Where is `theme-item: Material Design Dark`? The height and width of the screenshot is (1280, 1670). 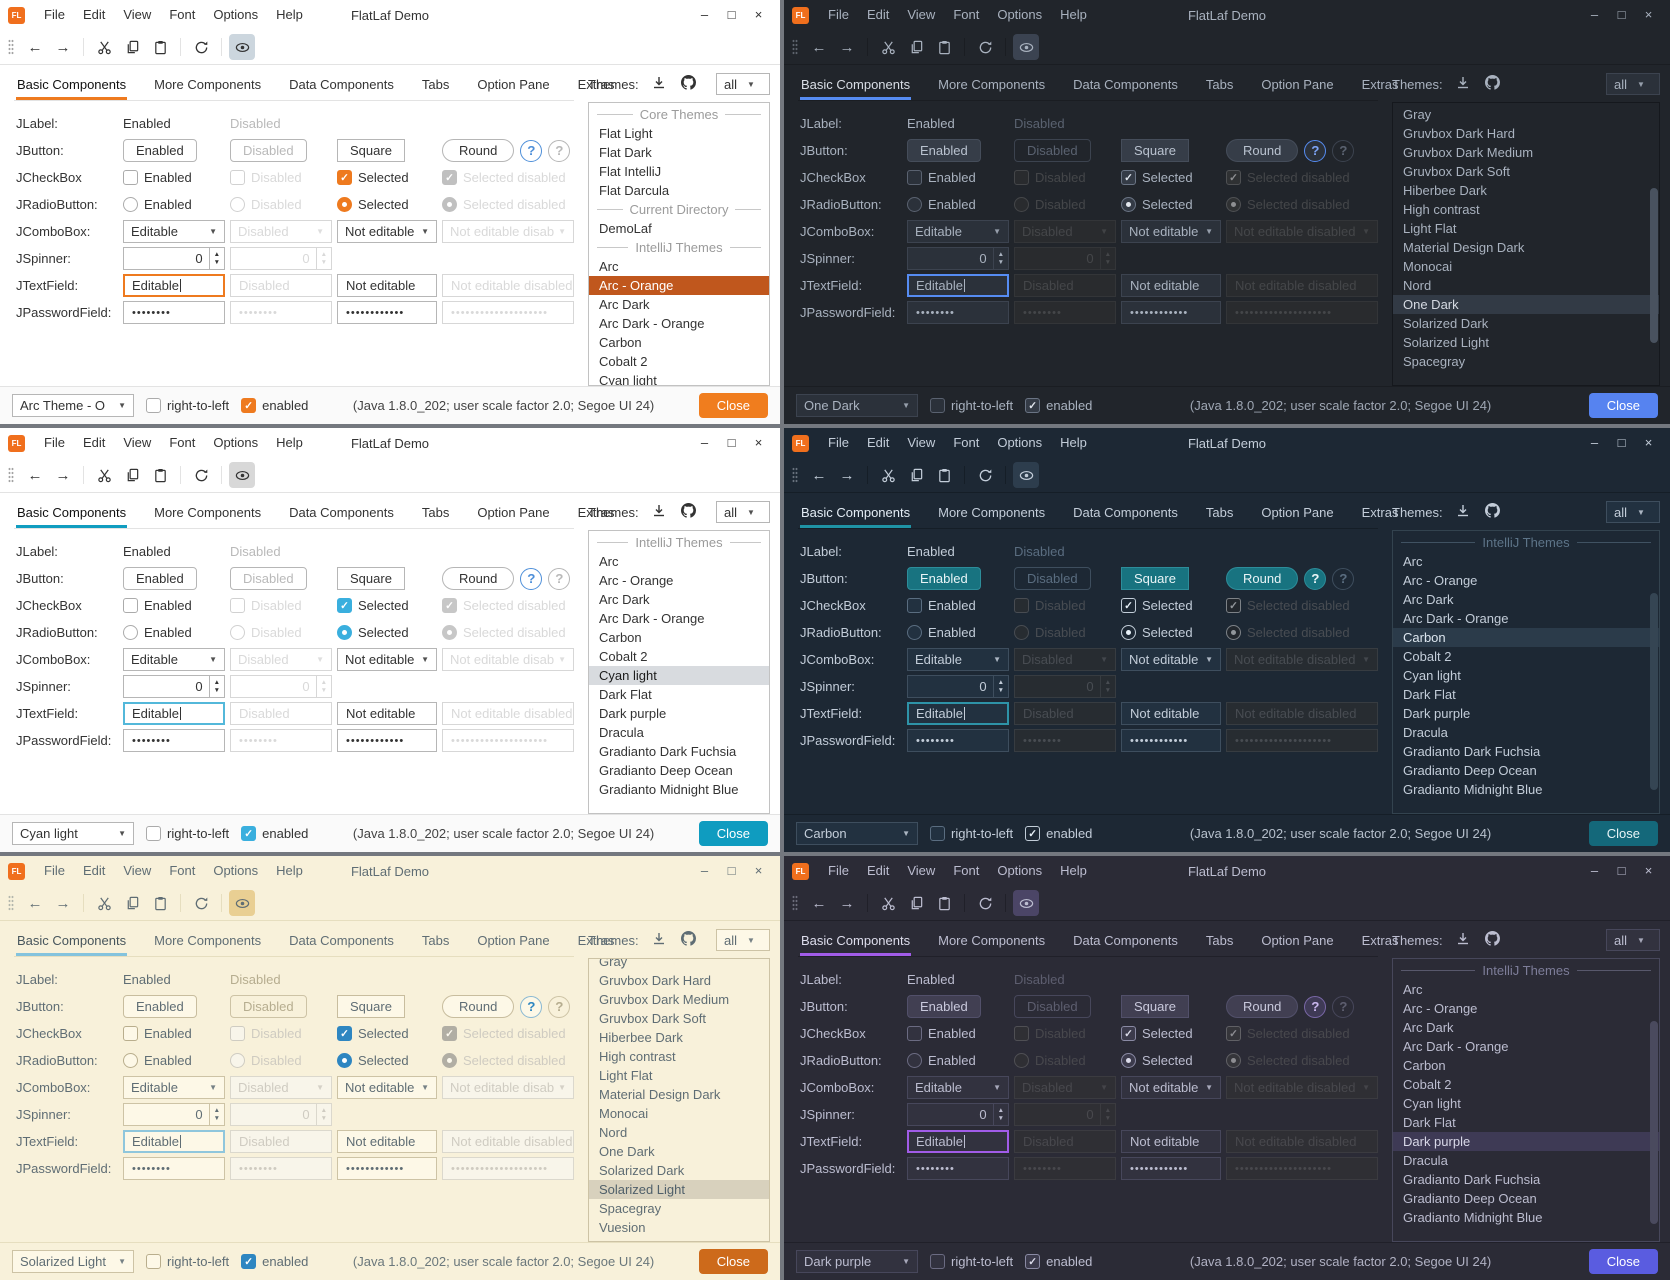 theme-item: Material Design Dark is located at coordinates (660, 1094).